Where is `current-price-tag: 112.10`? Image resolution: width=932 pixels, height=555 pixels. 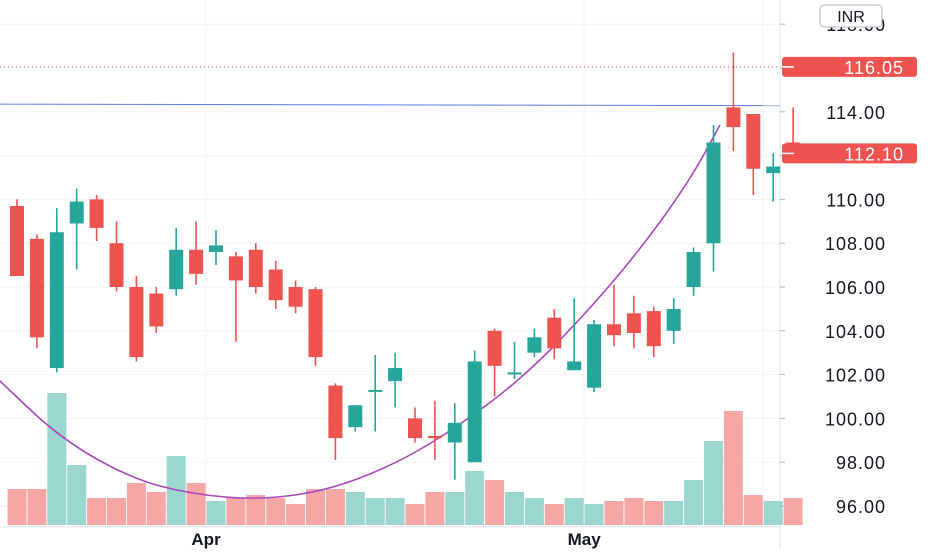
current-price-tag: 112.10 is located at coordinates (849, 153).